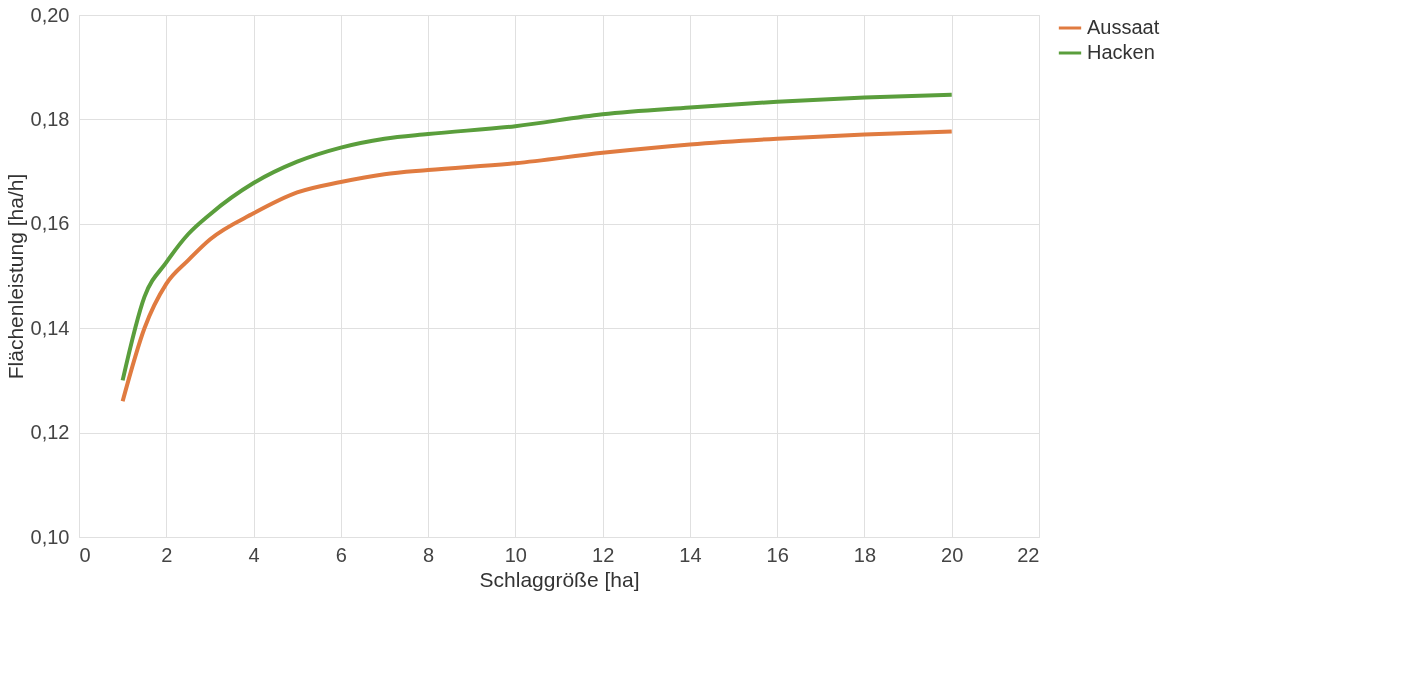 This screenshot has width=1401, height=699. I want to click on x-tick-label: 4, so click(254, 554).